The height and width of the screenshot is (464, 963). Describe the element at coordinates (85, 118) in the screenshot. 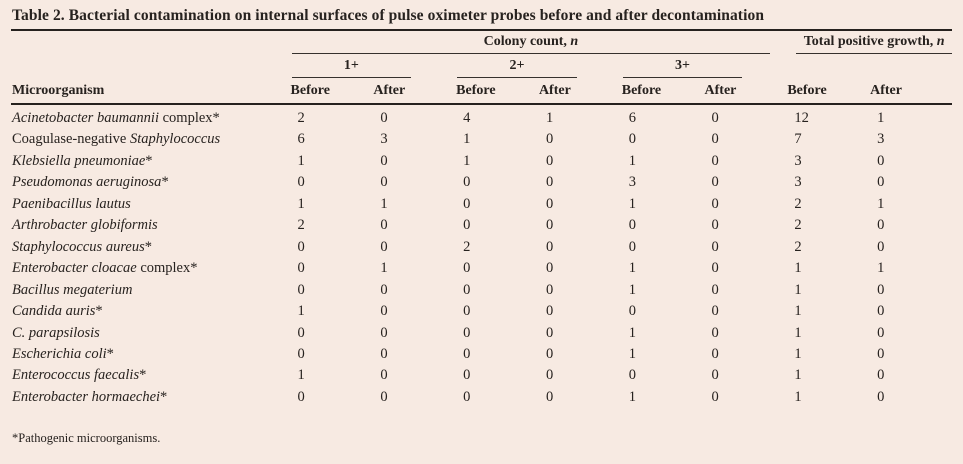

I see `organism-name-italic-segment: Acinetobacter baumannii` at that location.